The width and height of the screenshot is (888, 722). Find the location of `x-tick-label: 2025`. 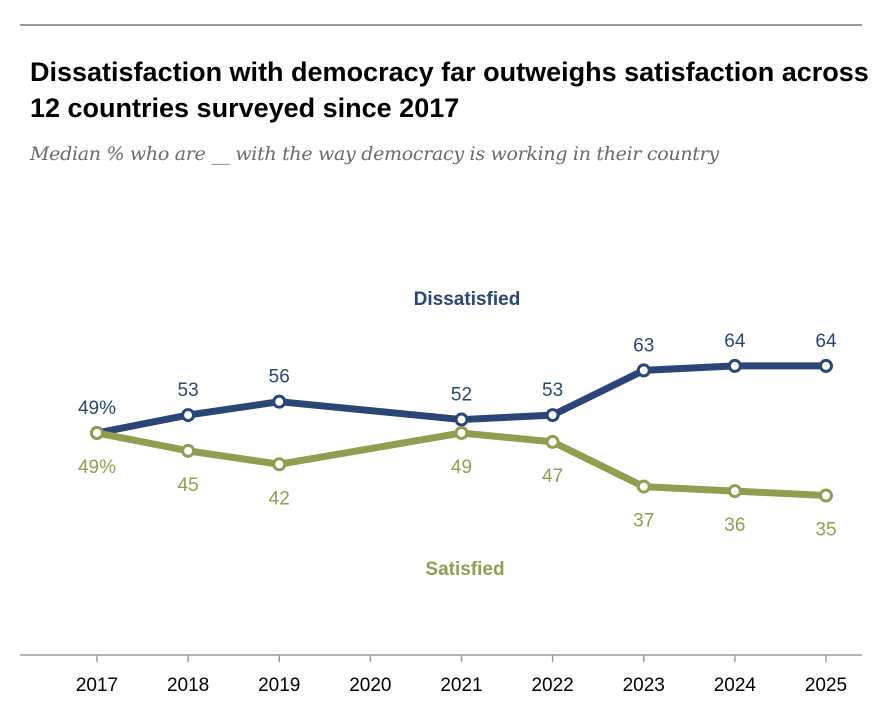

x-tick-label: 2025 is located at coordinates (826, 685).